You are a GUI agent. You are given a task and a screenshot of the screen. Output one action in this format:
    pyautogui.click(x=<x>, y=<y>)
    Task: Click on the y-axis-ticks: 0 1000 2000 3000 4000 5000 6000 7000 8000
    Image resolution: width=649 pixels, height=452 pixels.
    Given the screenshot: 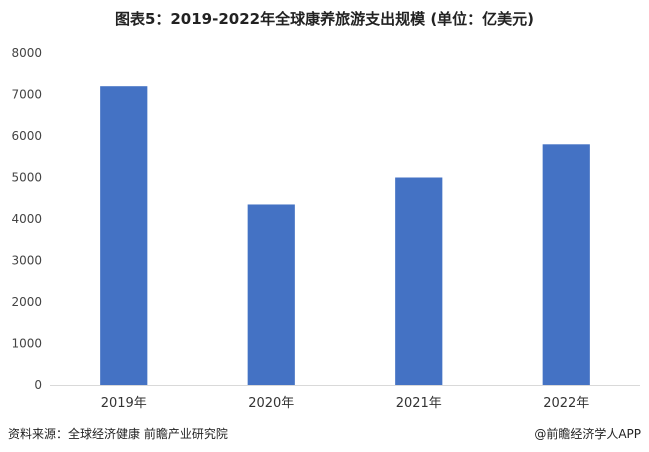 What is the action you would take?
    pyautogui.click(x=26, y=219)
    